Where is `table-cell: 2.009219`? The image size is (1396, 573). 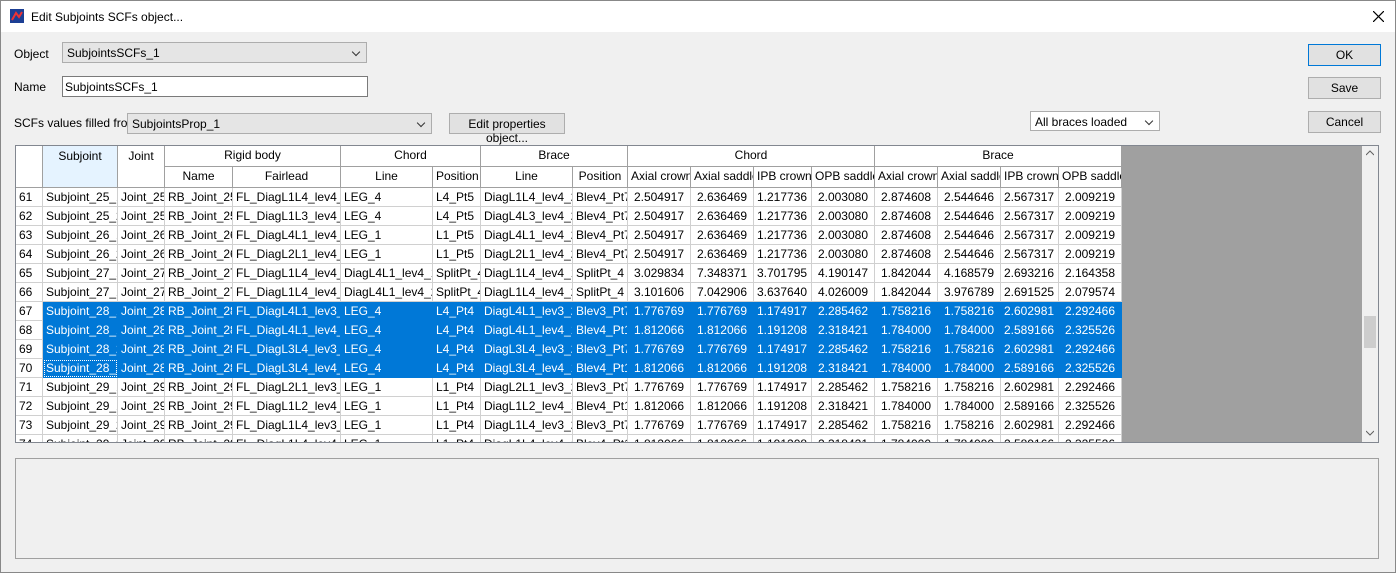 table-cell: 2.009219 is located at coordinates (1090, 197).